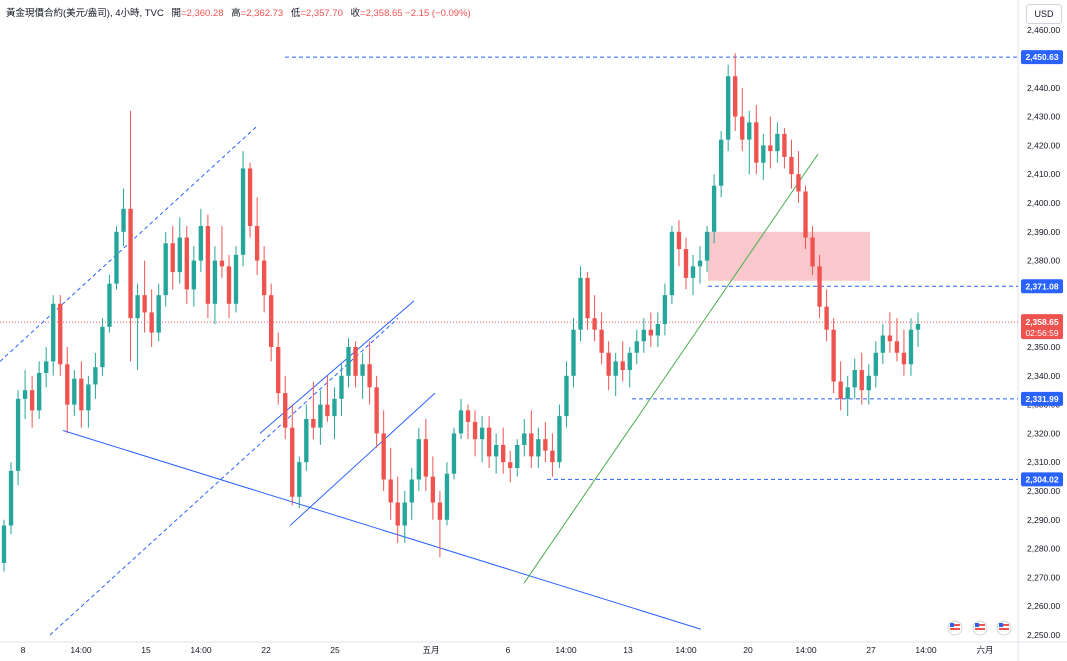 The image size is (1067, 661). What do you see at coordinates (952, 625) in the screenshot?
I see `us-flag-canton-icon` at bounding box center [952, 625].